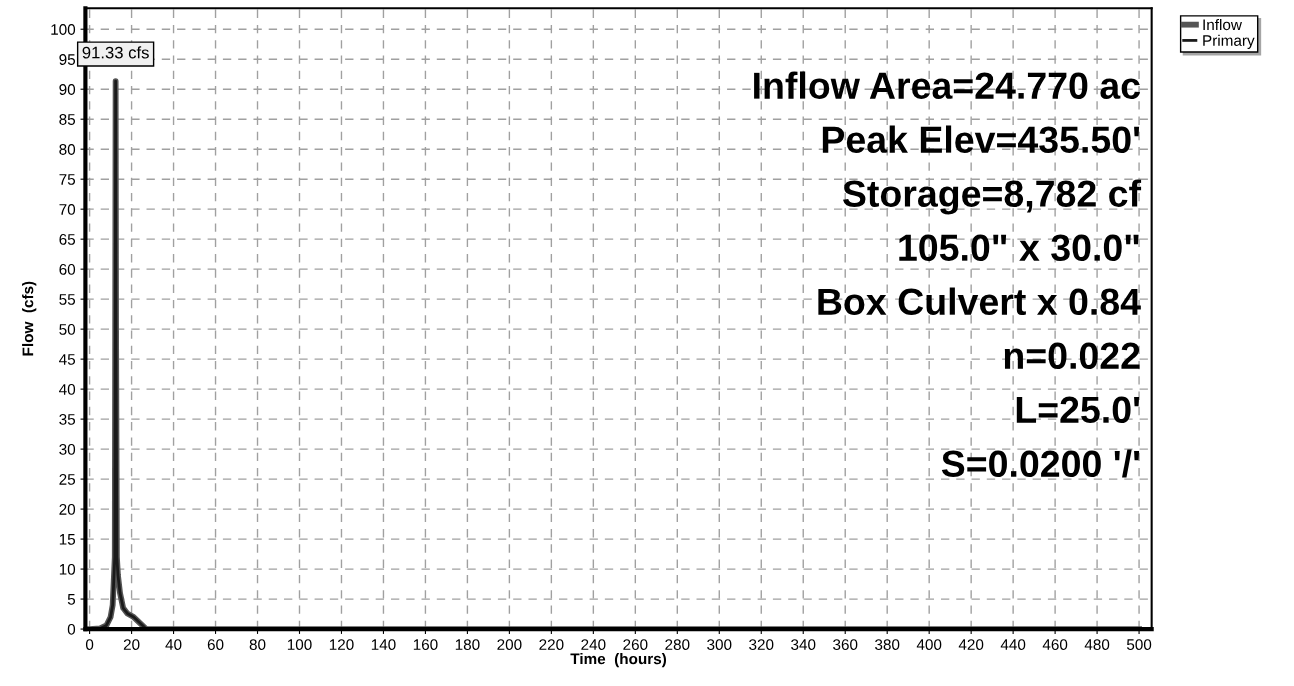 Image resolution: width=1294 pixels, height=686 pixels. I want to click on y-tick-label: 45, so click(67, 359).